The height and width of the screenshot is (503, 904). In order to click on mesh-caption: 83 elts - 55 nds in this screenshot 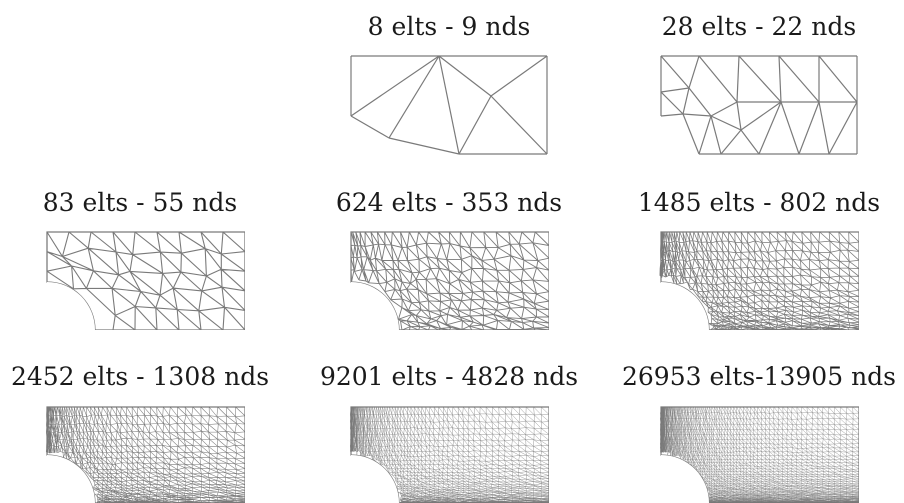, I will do `click(140, 202)`.